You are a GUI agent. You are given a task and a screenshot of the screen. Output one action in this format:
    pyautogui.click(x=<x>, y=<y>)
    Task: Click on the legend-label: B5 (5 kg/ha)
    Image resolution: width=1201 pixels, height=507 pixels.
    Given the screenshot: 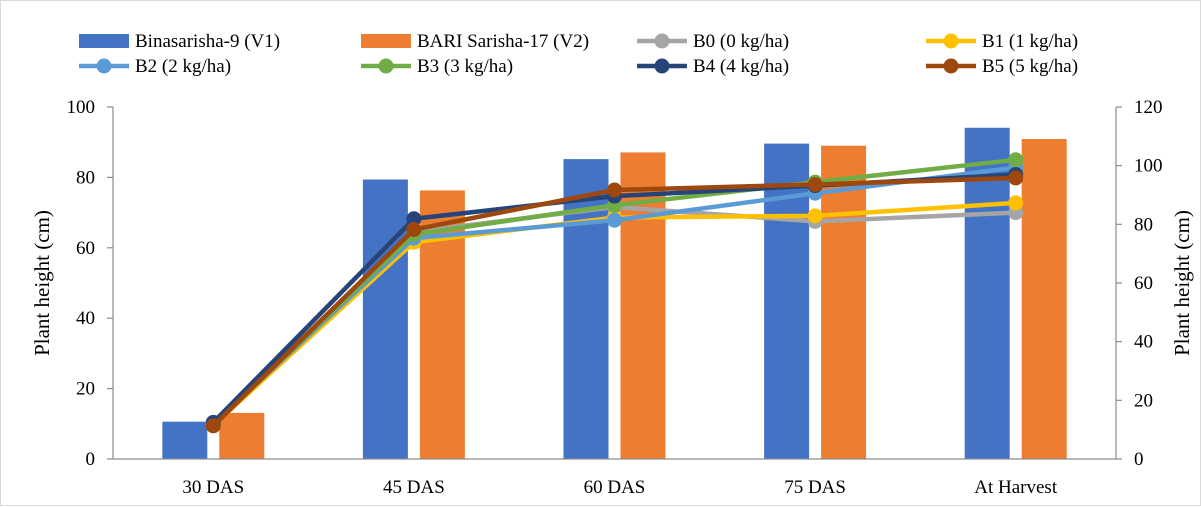 What is the action you would take?
    pyautogui.click(x=1030, y=66)
    